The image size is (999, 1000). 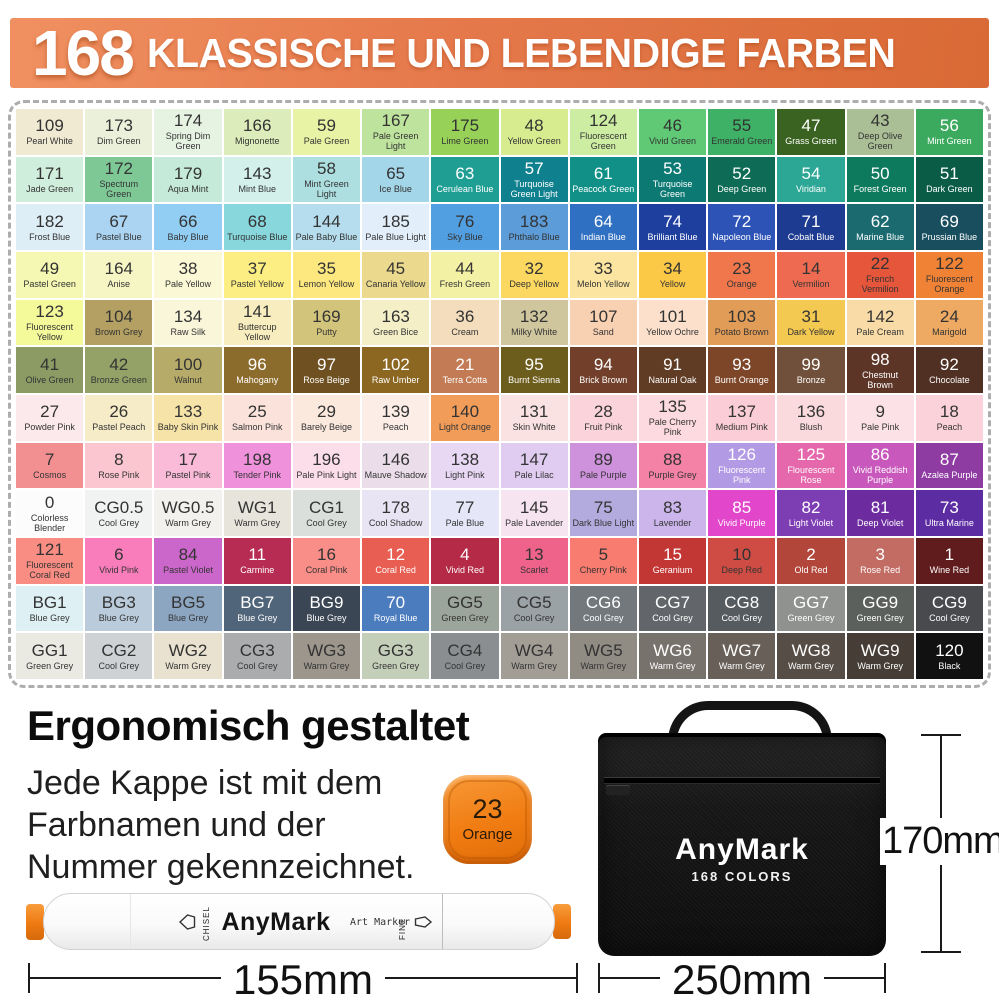 I want to click on swatch-name: Fluorescent Green, so click(x=603, y=141).